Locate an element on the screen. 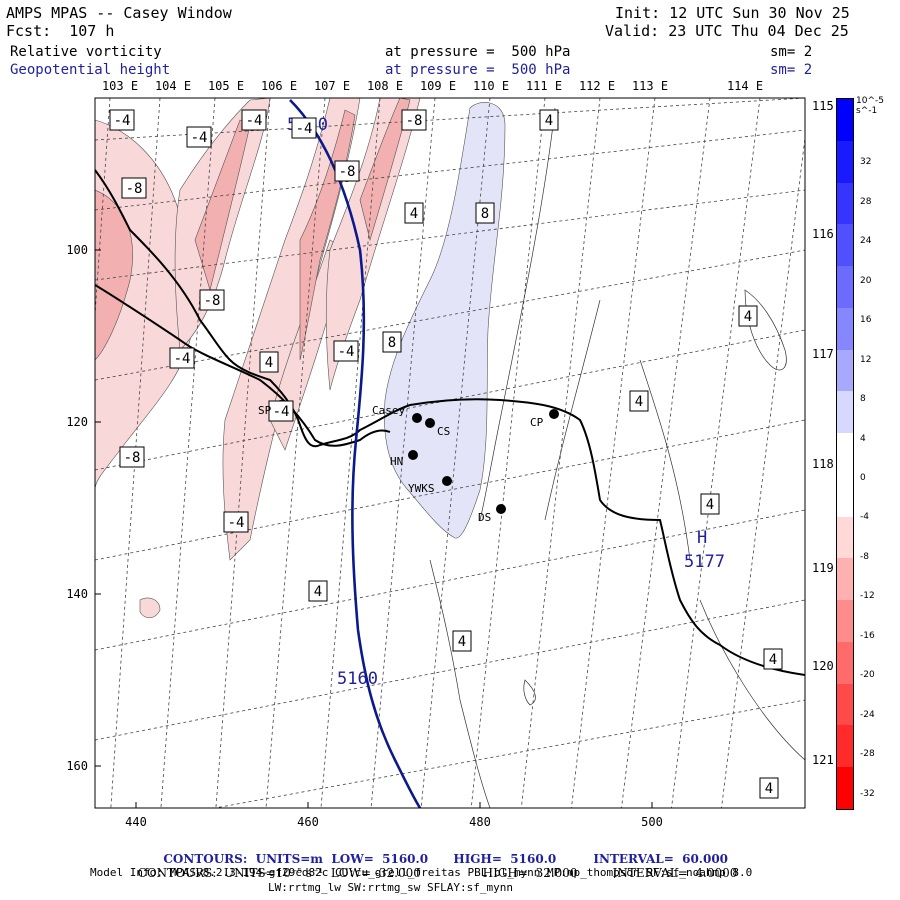 The image size is (900, 900). station-label-cp: CP is located at coordinates (537, 422).